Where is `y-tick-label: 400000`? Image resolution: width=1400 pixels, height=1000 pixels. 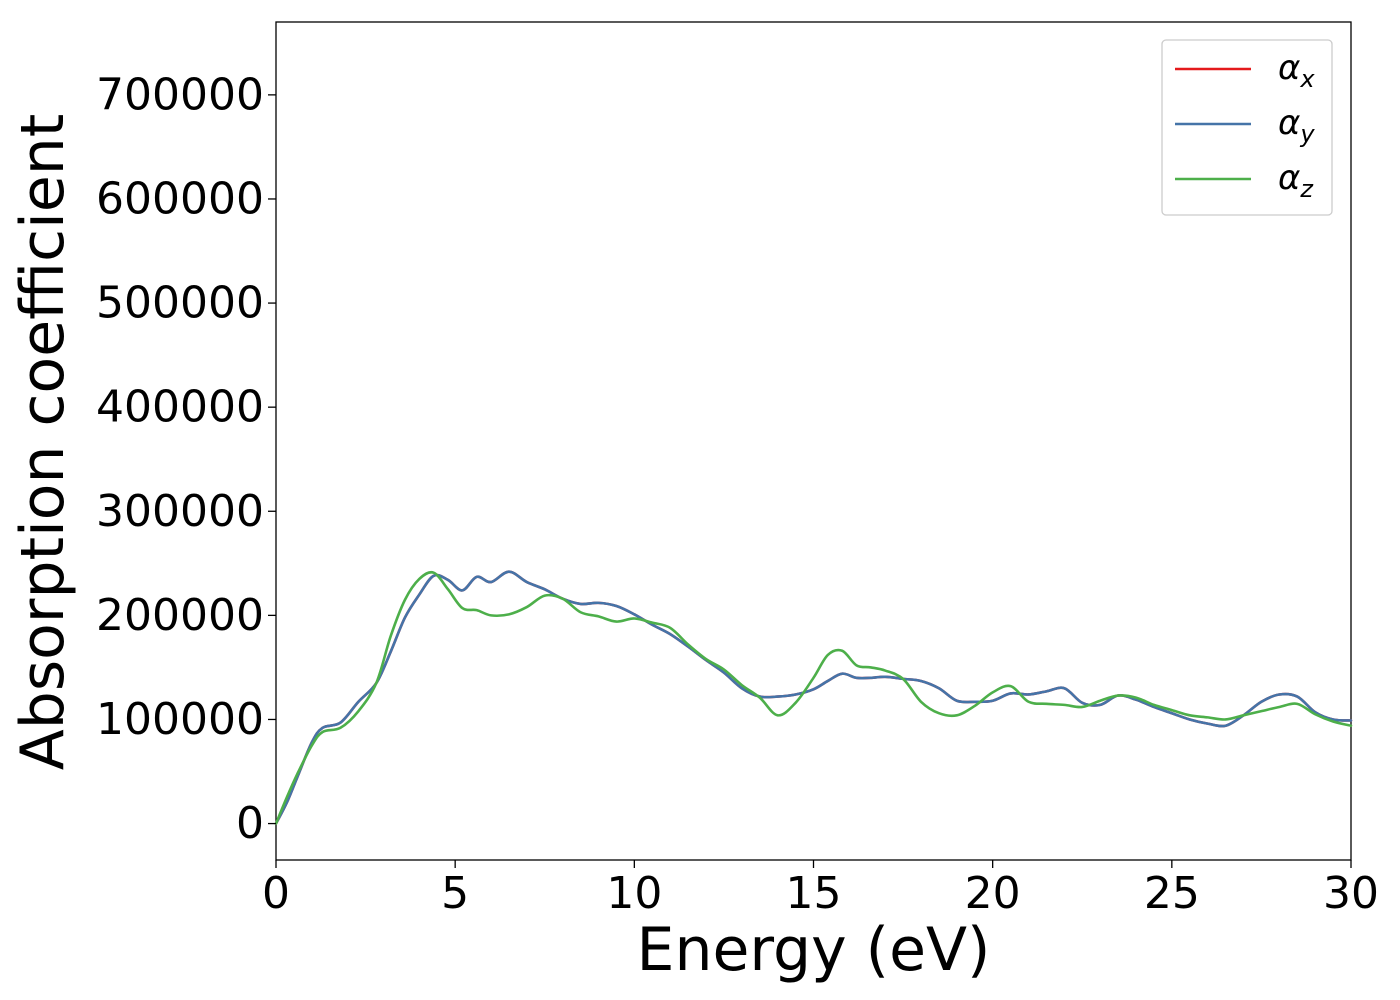
y-tick-label: 400000 is located at coordinates (180, 407).